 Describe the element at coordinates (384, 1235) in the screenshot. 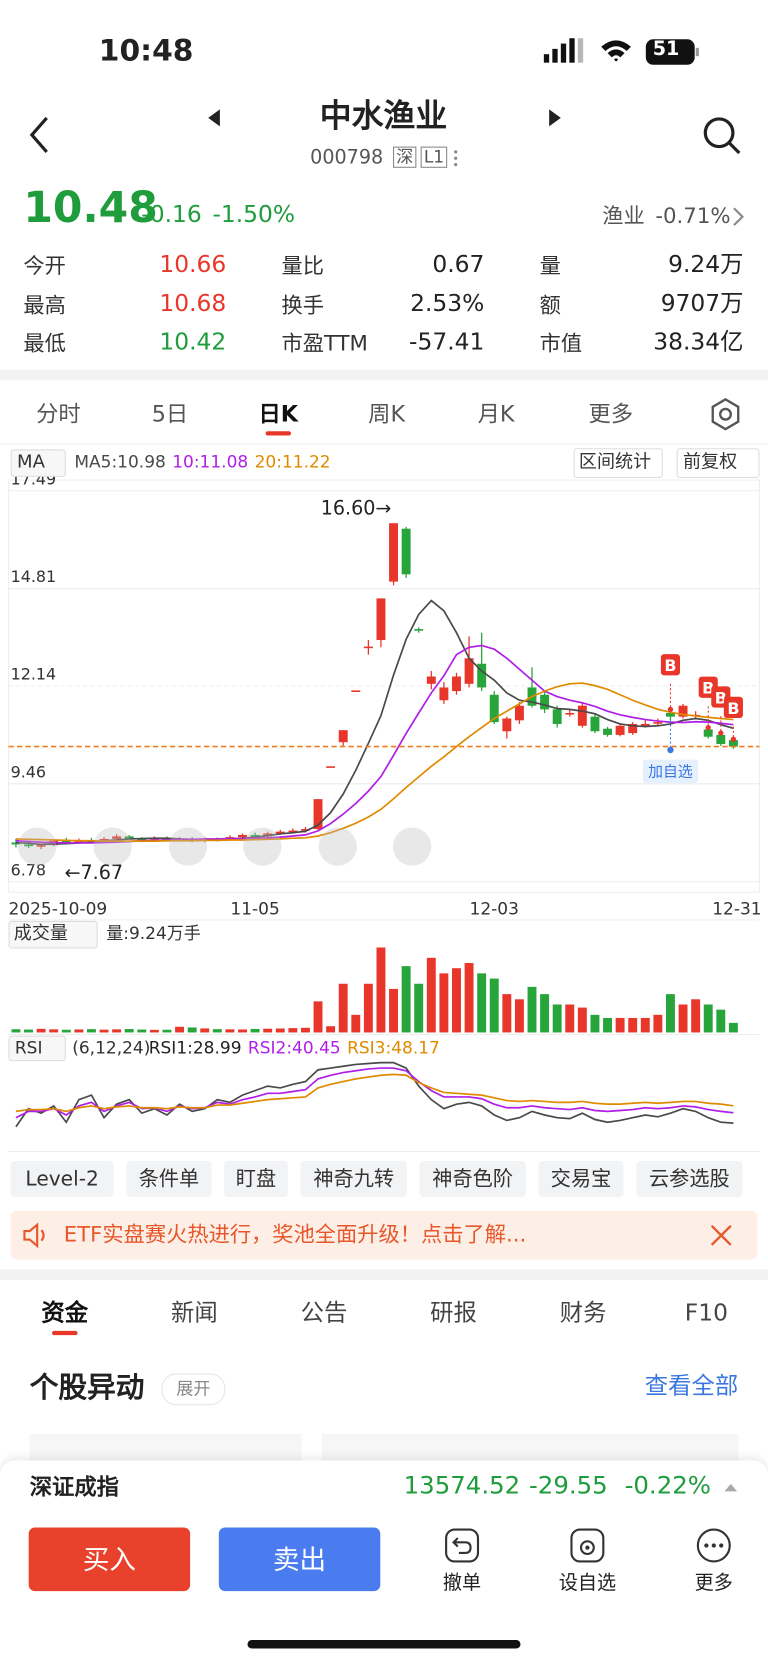

I see `banner` at that location.